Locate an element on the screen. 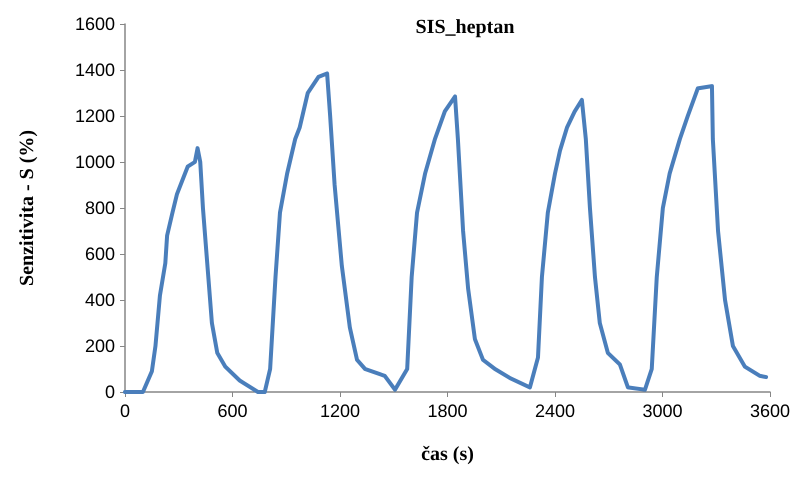 This screenshot has width=801, height=483. x-tick-label: 1800 is located at coordinates (447, 411).